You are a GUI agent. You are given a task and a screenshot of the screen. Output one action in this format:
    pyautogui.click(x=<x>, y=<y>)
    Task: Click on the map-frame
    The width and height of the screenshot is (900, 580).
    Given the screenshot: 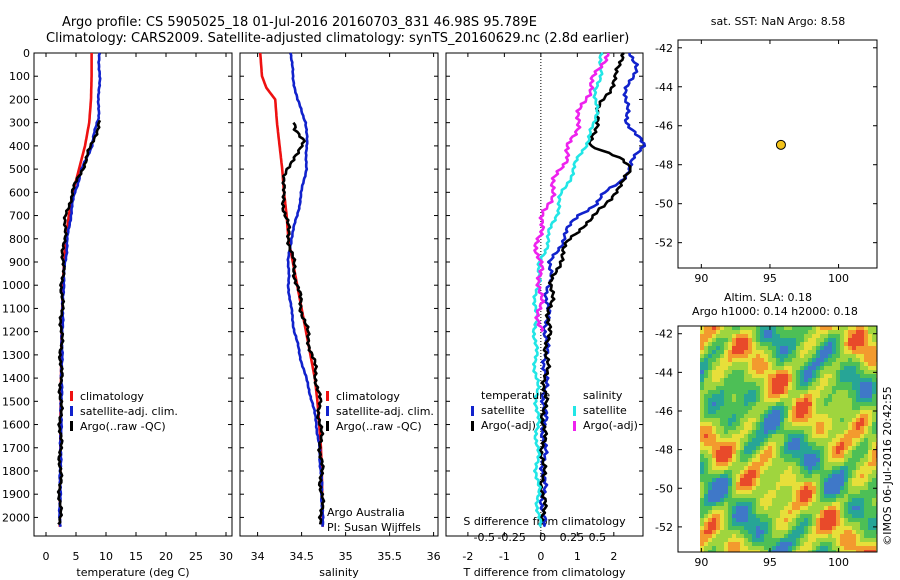 What is the action you would take?
    pyautogui.click(x=777, y=439)
    